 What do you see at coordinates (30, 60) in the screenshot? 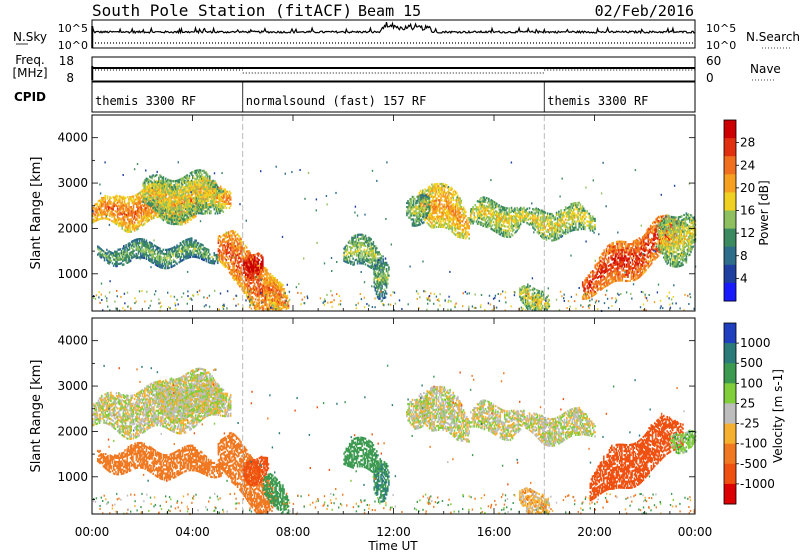
I see `freq-label: Freq.` at bounding box center [30, 60].